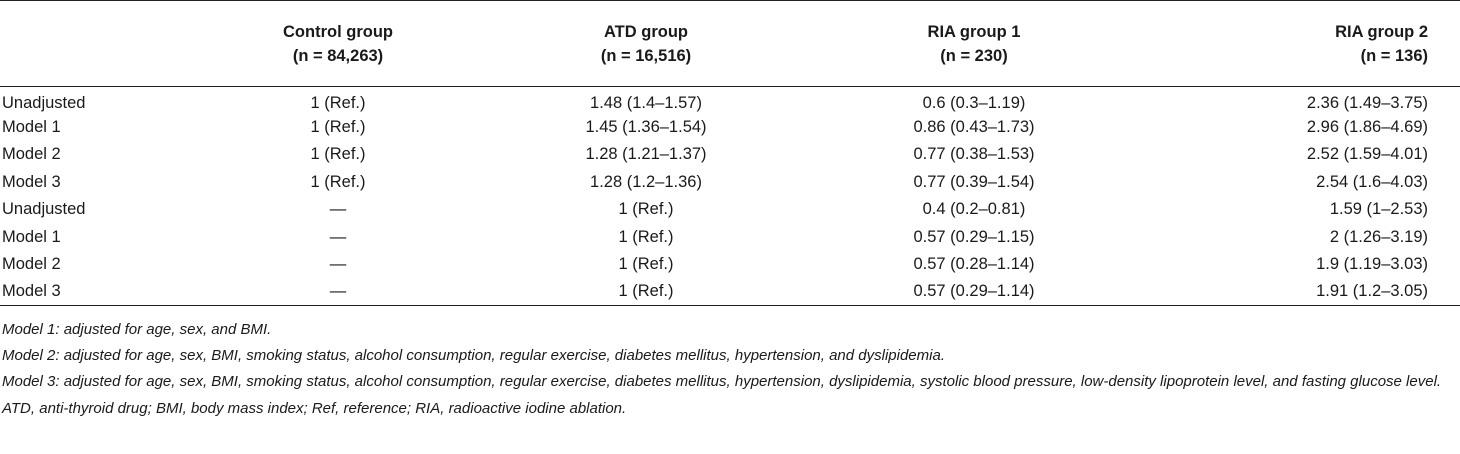  I want to click on atd-group-value: 1.28 (1.2–1.36), so click(646, 181).